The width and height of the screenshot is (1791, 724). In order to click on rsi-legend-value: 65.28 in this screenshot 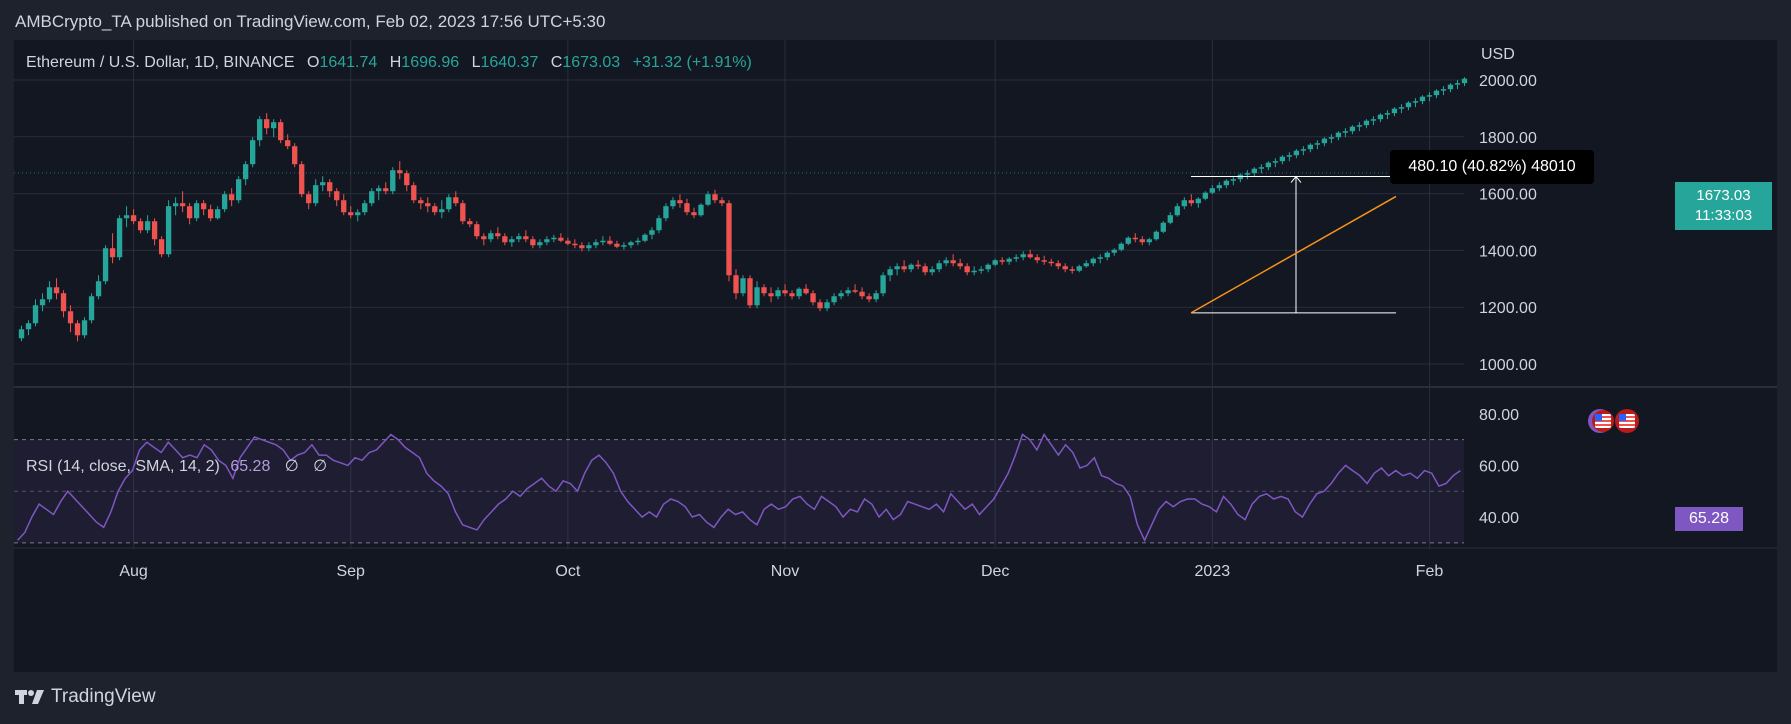, I will do `click(250, 466)`.